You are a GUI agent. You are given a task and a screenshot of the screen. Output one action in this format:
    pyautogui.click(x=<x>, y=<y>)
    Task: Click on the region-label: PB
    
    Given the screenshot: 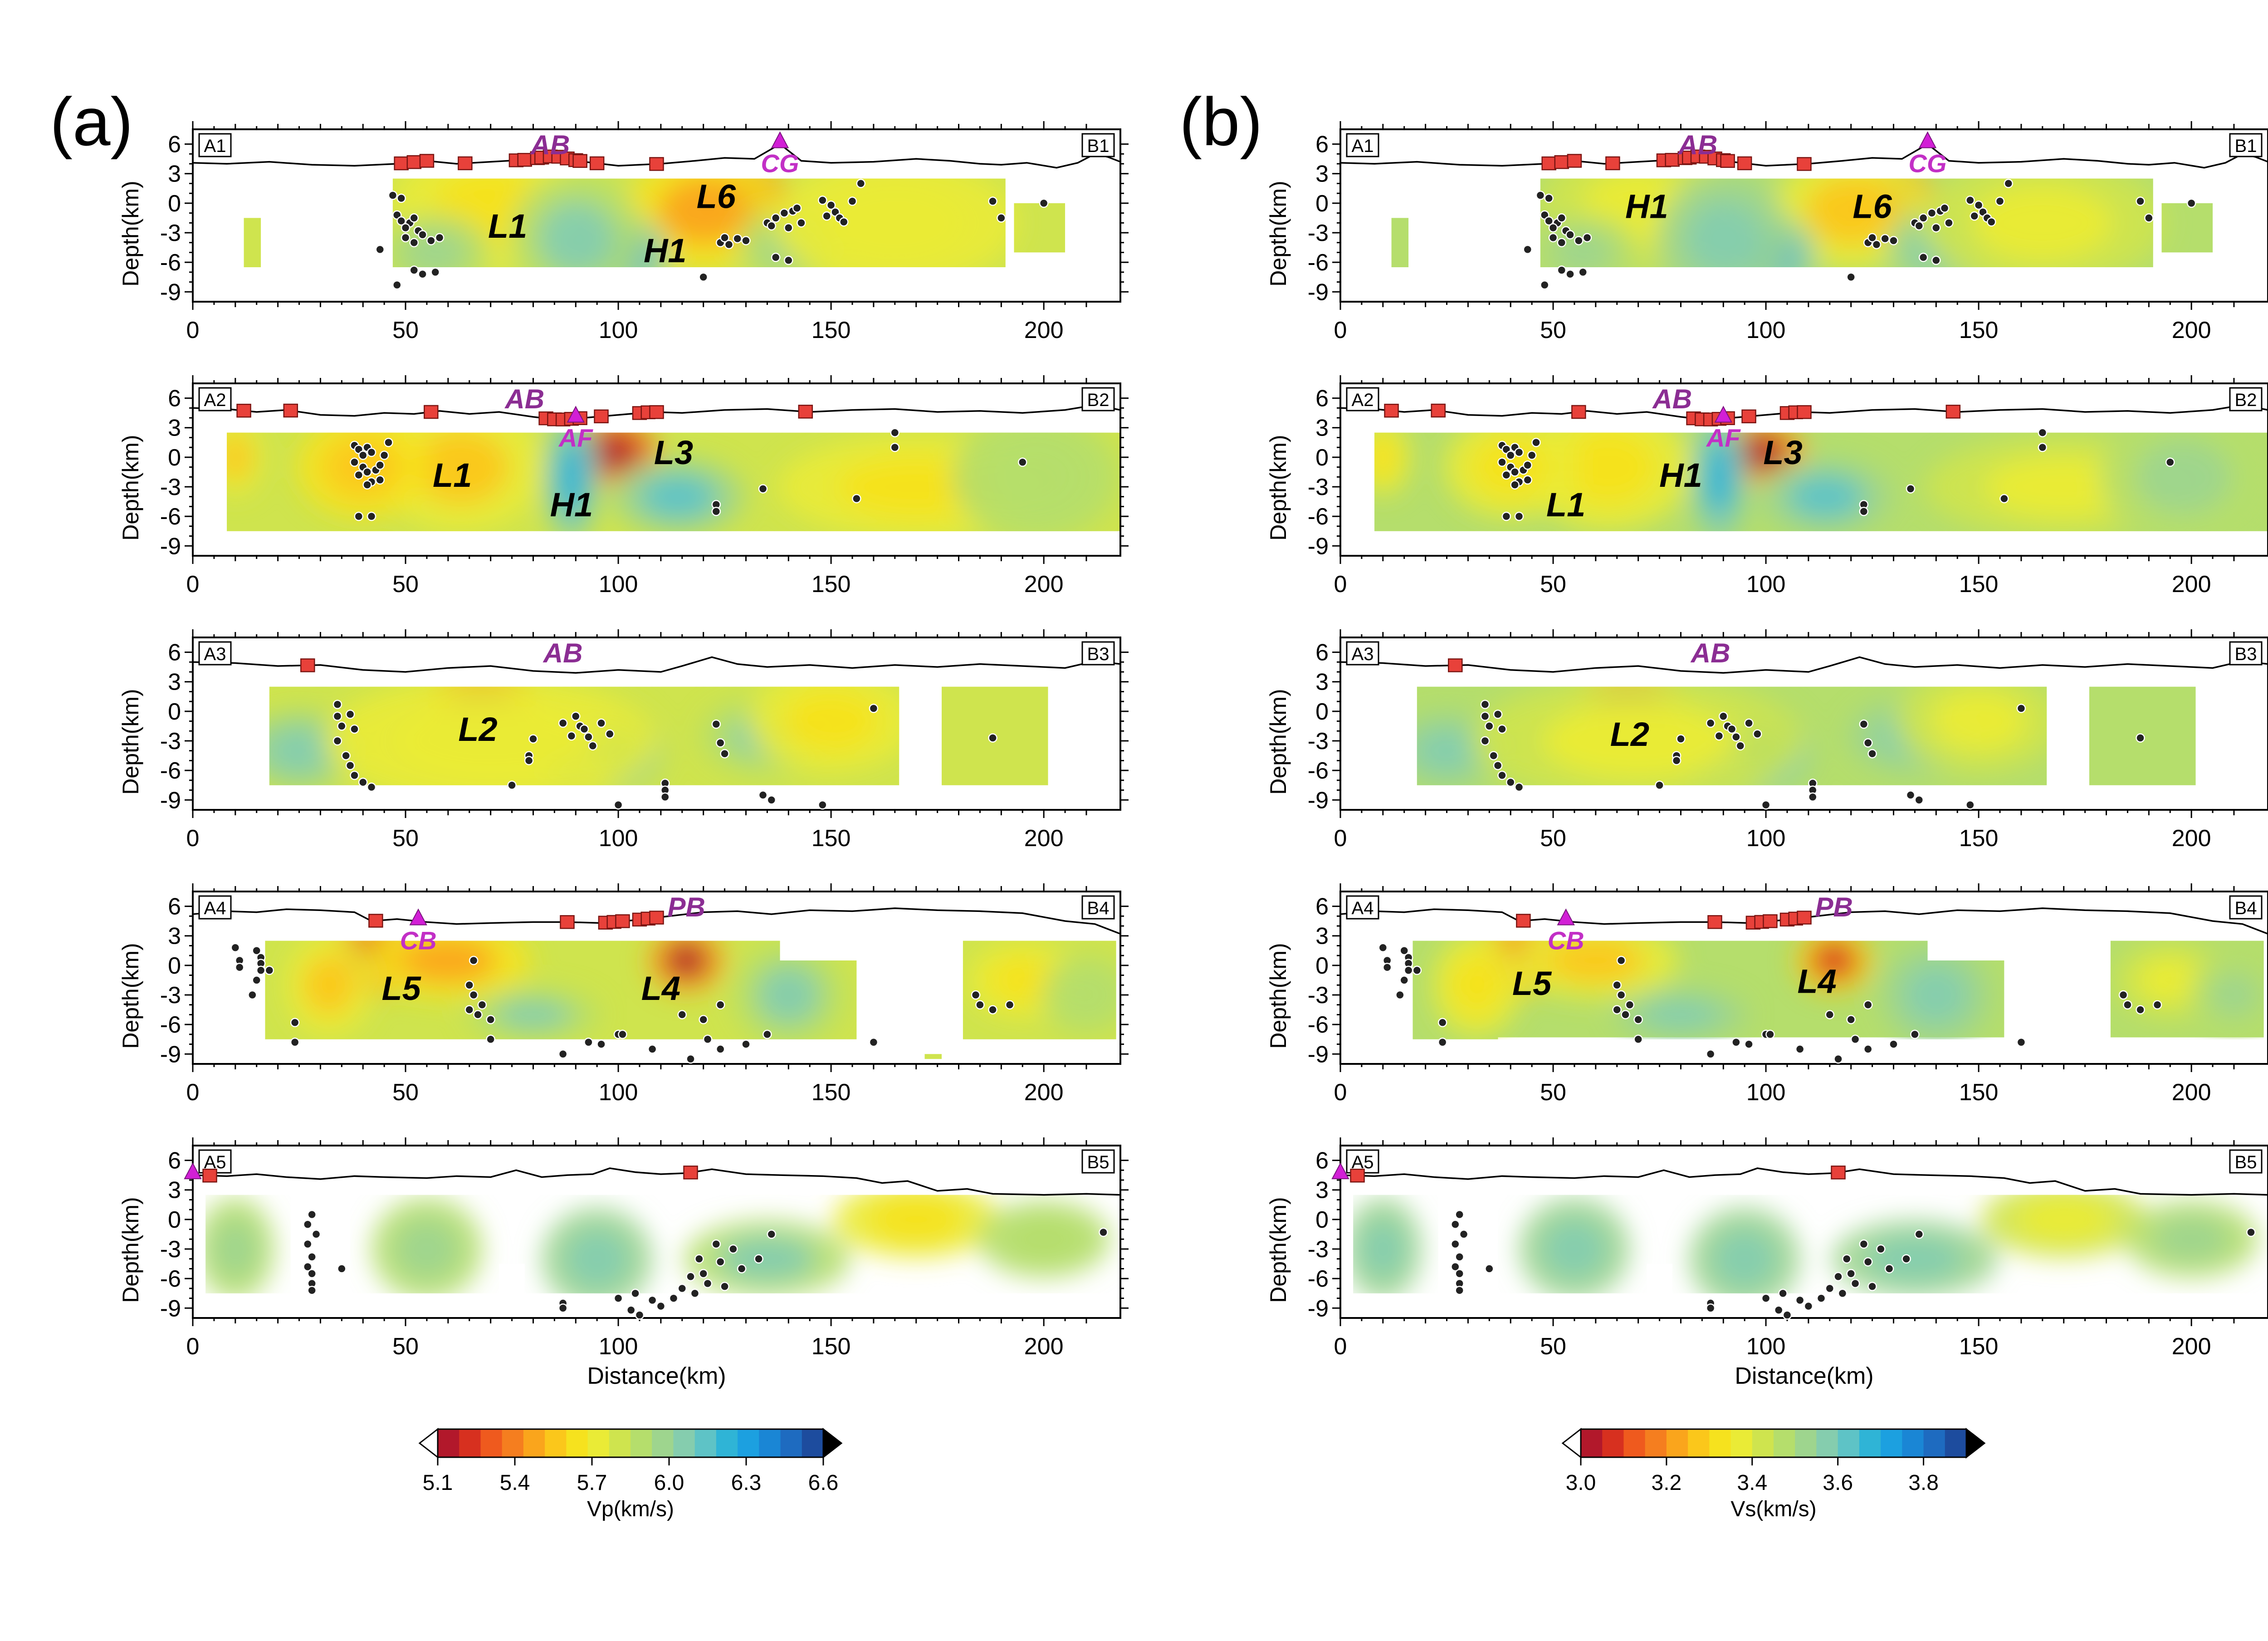 What is the action you would take?
    pyautogui.click(x=686, y=907)
    